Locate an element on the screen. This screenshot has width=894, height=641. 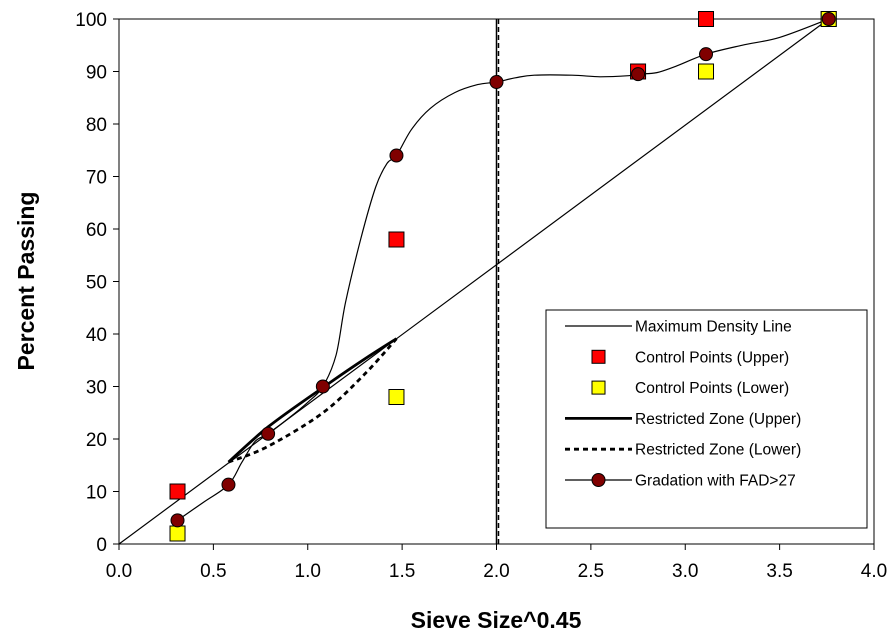
y-tick-label: 30 is located at coordinates (96, 388).